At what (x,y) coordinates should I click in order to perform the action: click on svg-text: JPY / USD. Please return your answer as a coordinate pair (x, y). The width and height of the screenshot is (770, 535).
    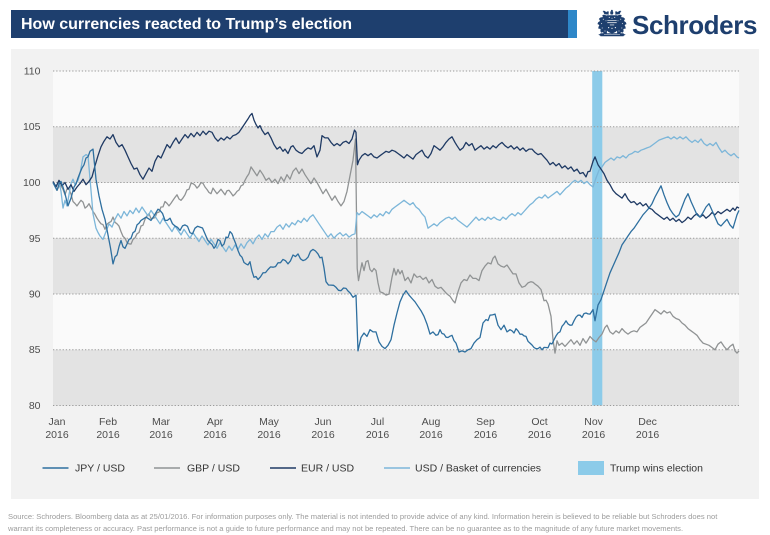
    Looking at the image, I should click on (100, 469).